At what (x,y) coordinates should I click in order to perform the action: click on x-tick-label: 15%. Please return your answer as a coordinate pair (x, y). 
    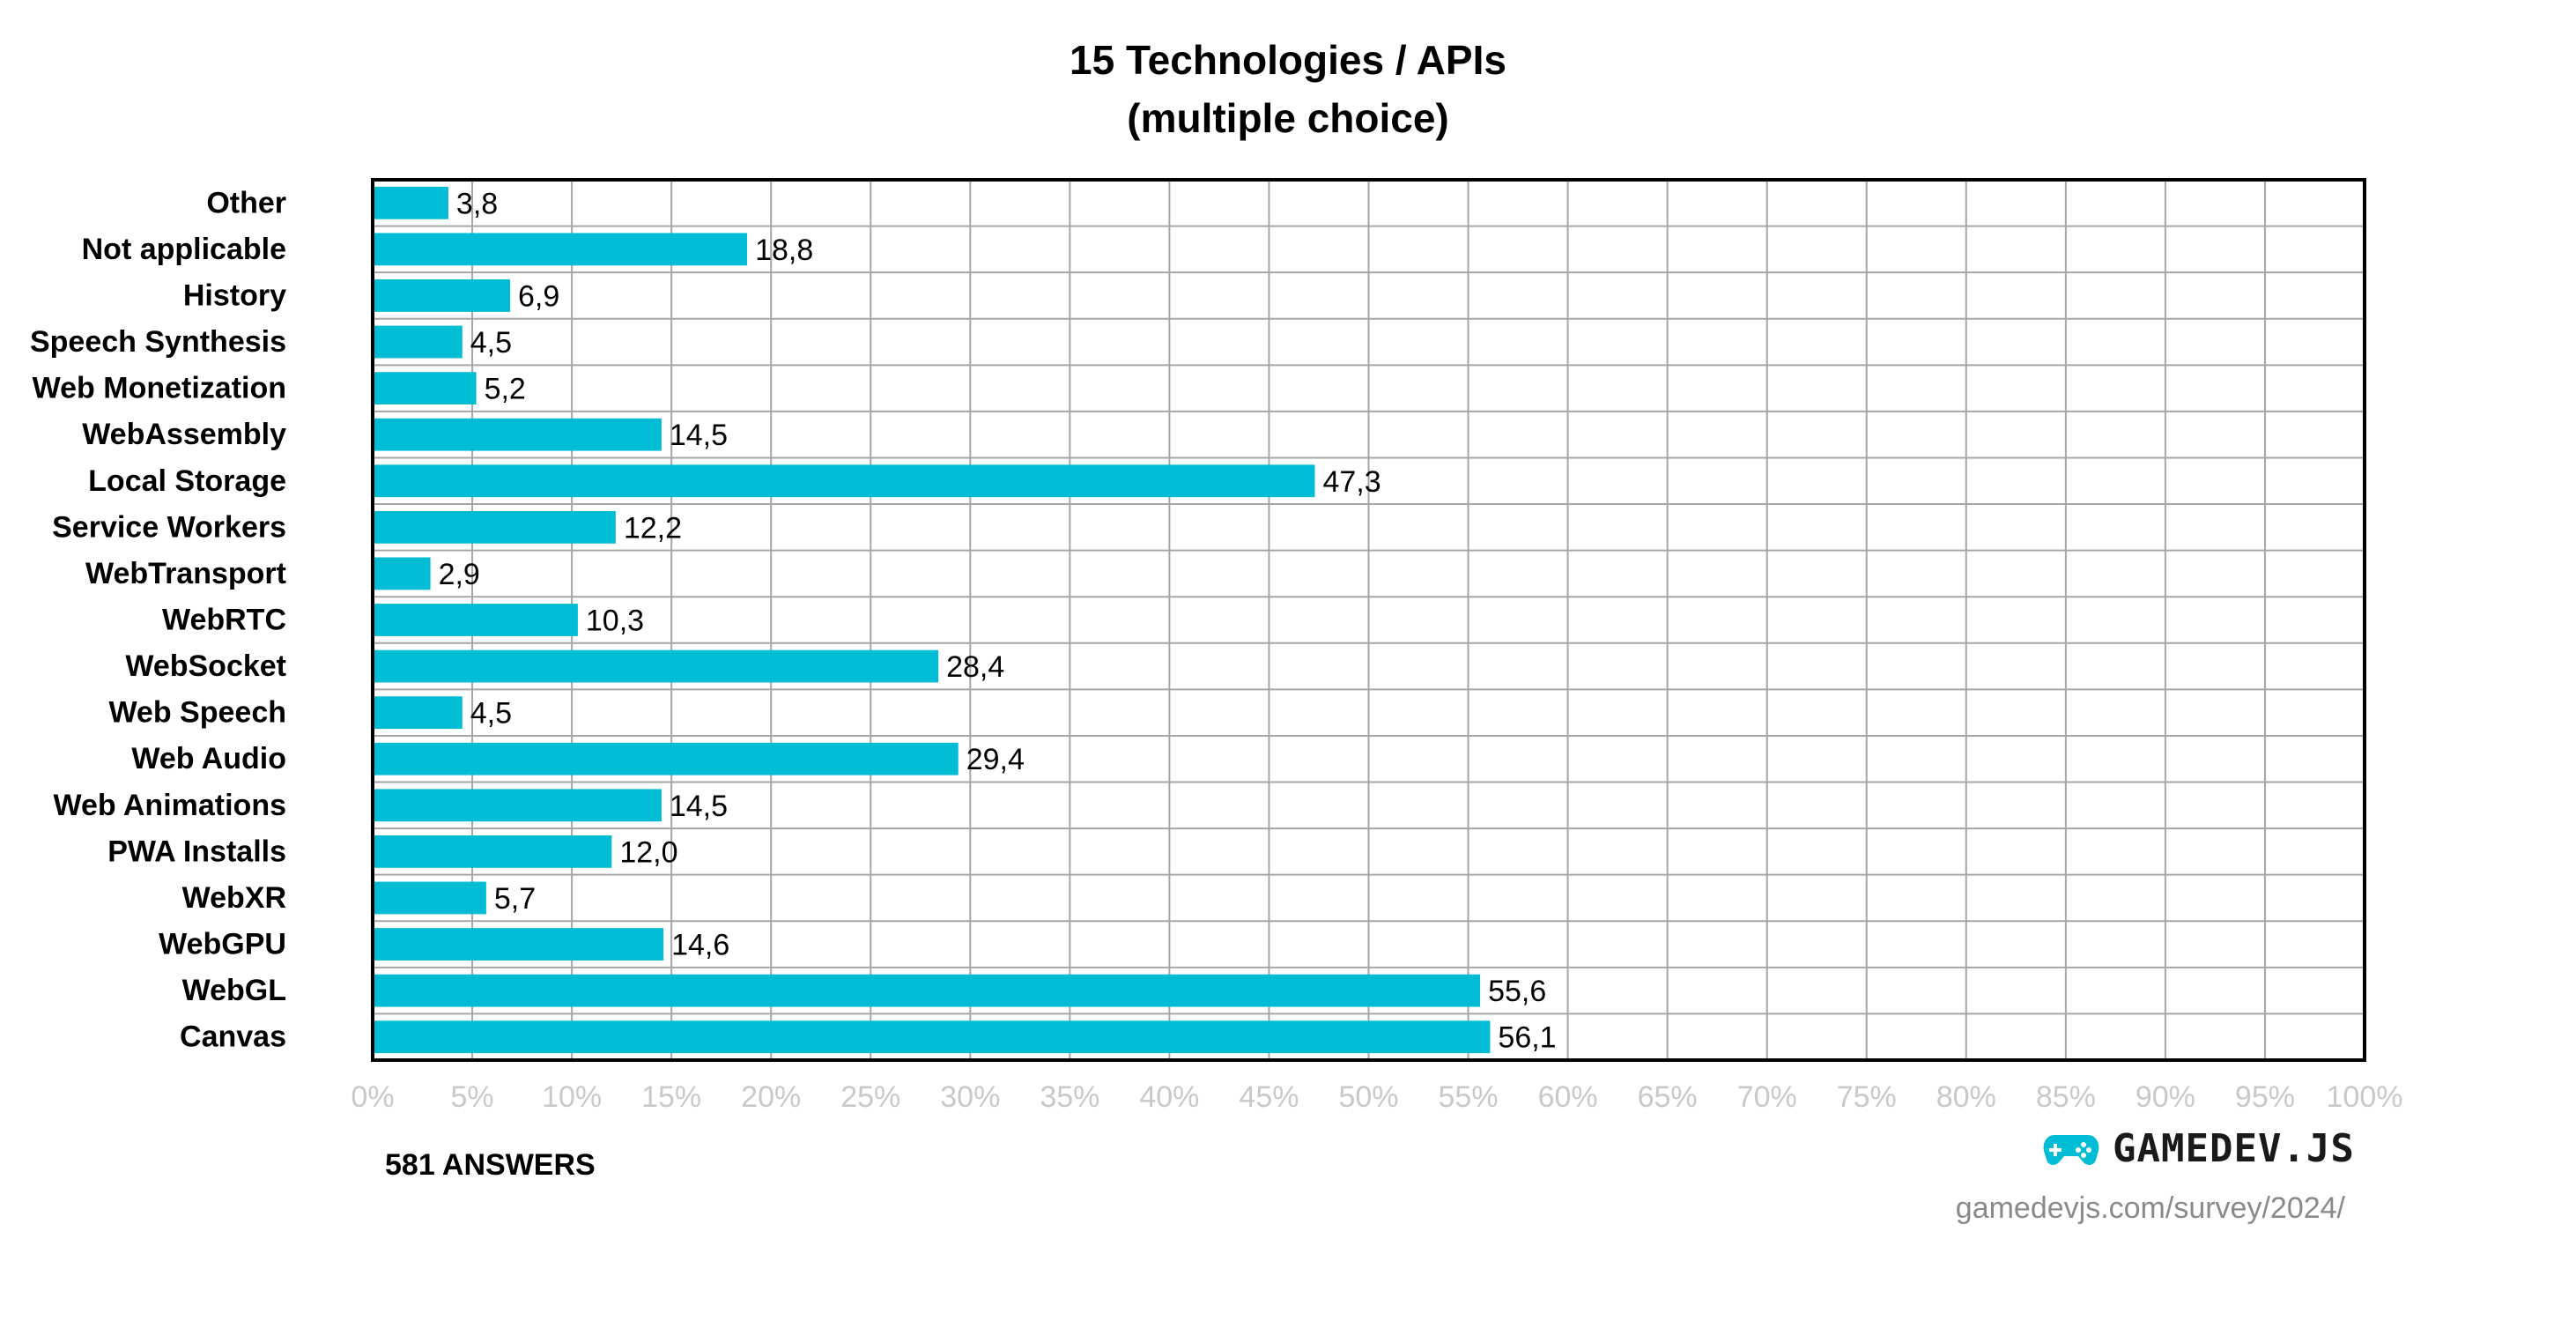
    Looking at the image, I should click on (671, 1097).